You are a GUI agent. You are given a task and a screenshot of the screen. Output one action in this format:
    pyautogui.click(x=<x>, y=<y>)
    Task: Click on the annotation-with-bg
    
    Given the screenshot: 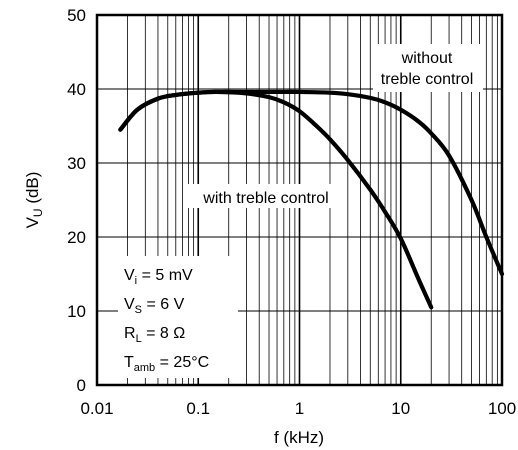 What is the action you would take?
    pyautogui.click(x=266, y=196)
    